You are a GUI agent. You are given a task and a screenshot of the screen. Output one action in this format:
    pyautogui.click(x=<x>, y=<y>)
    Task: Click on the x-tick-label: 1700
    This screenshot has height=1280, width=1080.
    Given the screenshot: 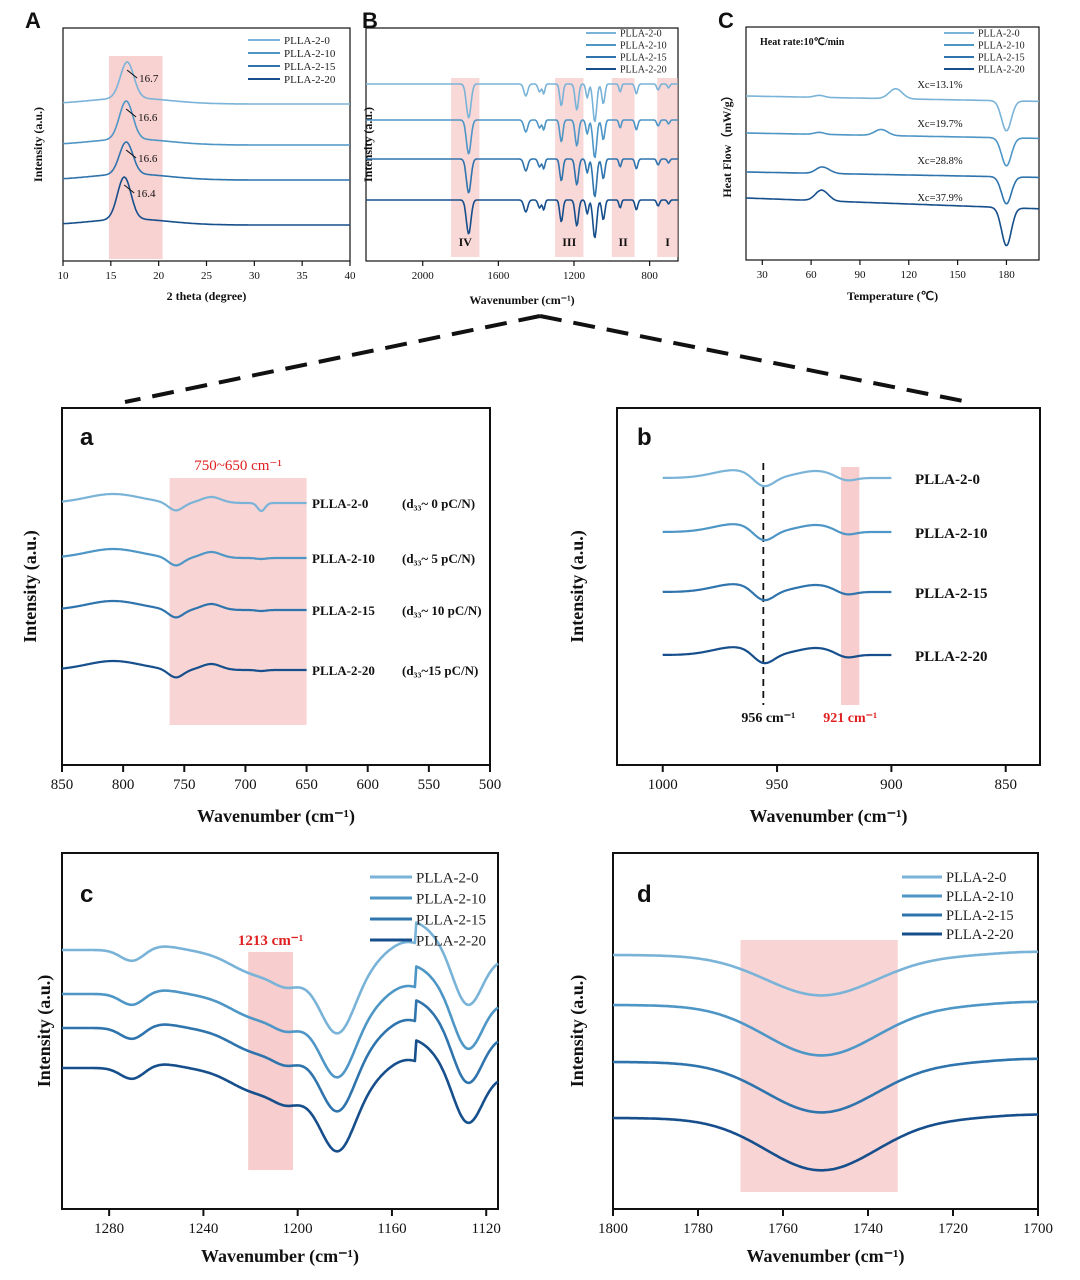 What is the action you would take?
    pyautogui.click(x=1038, y=1229)
    